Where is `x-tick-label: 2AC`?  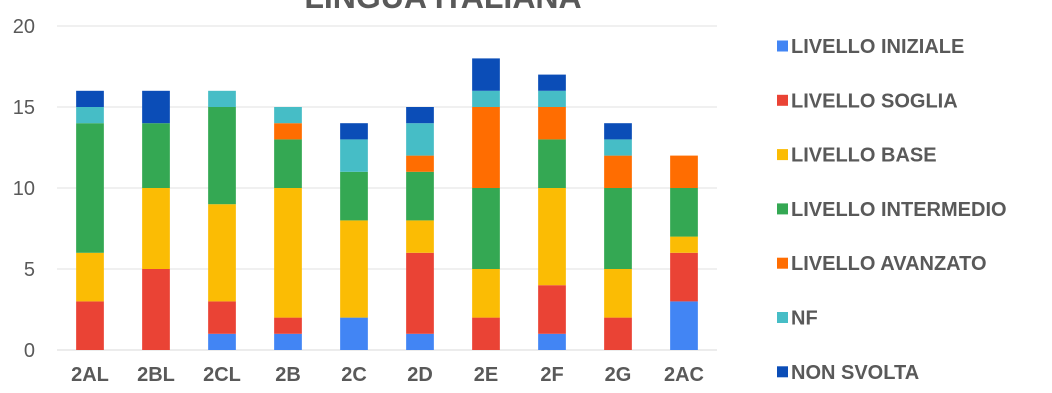
x-tick-label: 2AC is located at coordinates (684, 375).